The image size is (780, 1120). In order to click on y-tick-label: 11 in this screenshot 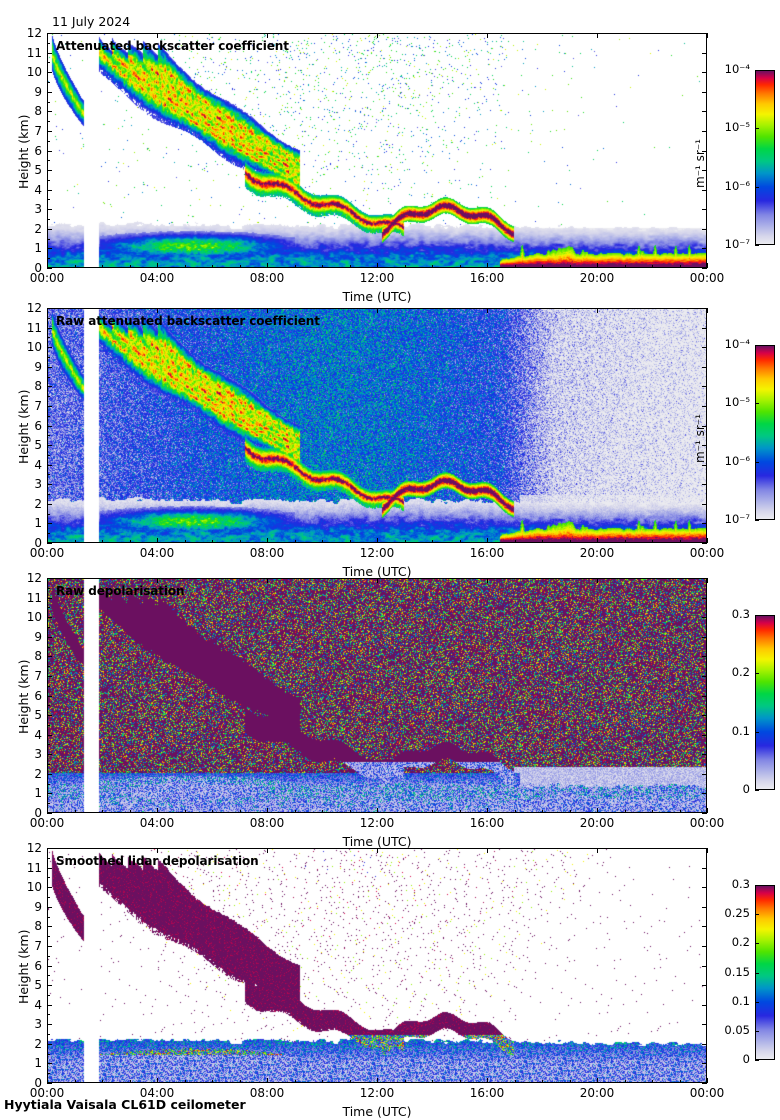, I will do `click(34, 598)`.